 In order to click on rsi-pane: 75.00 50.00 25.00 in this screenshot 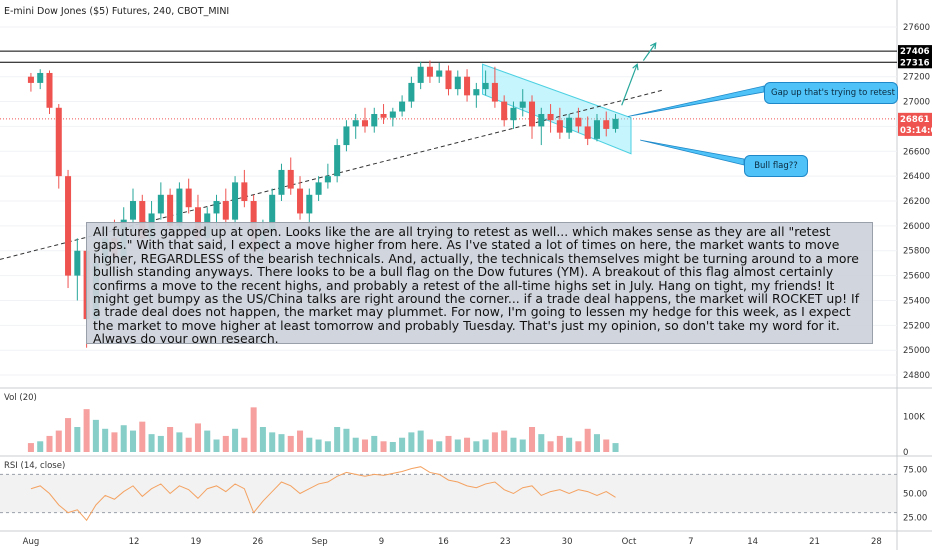, I will do `click(463, 494)`.